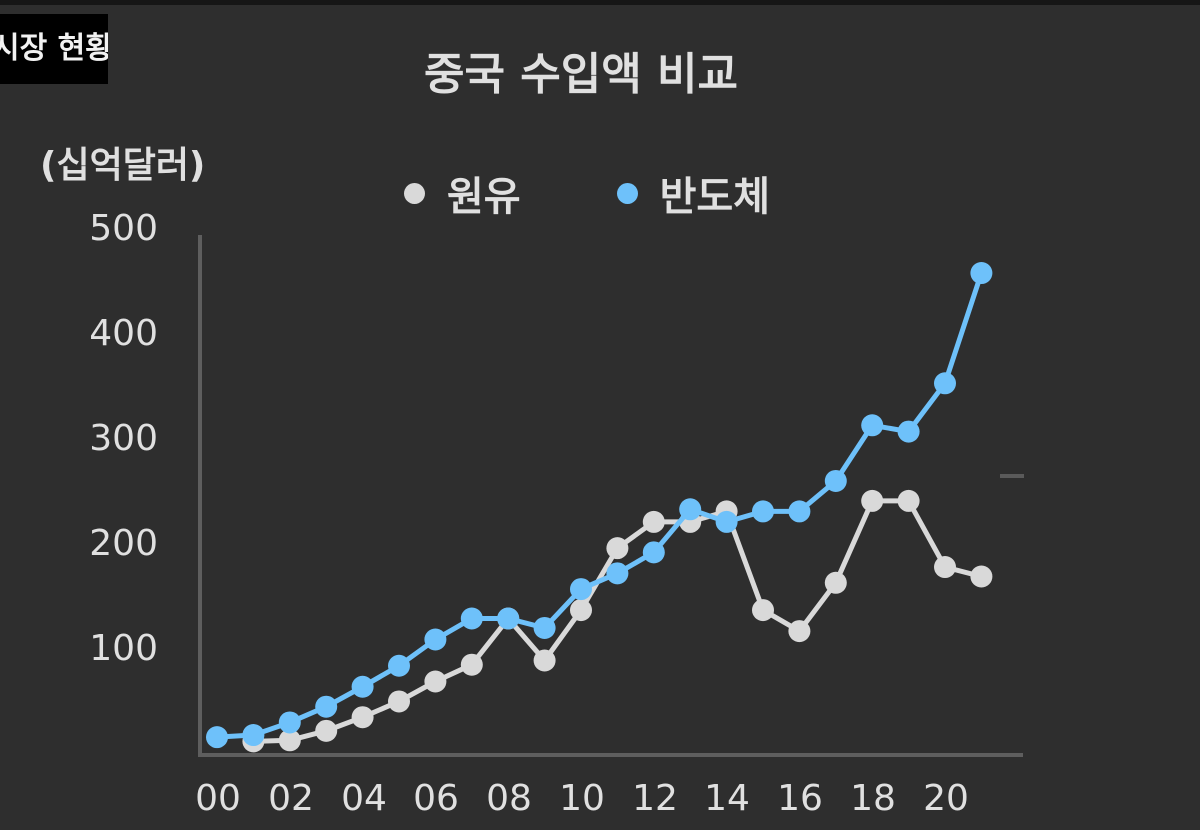 This screenshot has height=830, width=1200. I want to click on section-tag: 시장 현황, so click(54, 49).